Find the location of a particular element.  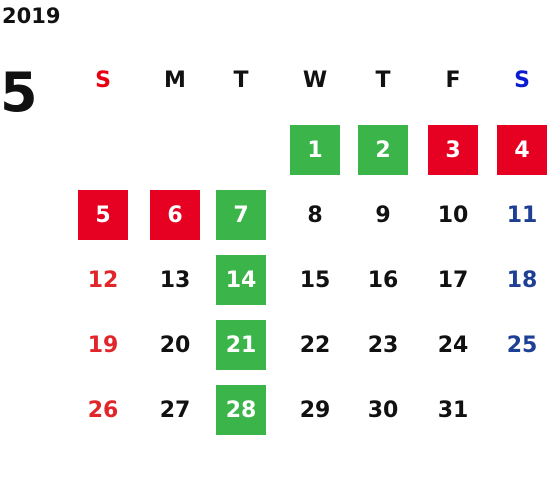

day: 19 is located at coordinates (103, 345).